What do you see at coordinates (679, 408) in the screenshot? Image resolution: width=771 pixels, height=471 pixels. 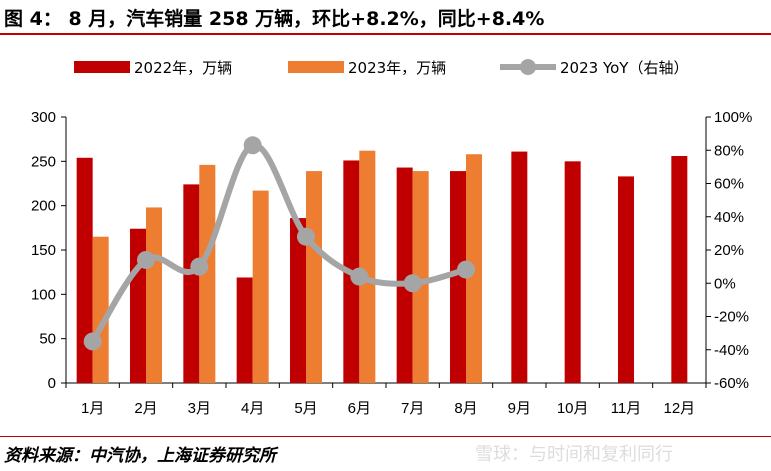 I see `x-tick-label: 12月` at bounding box center [679, 408].